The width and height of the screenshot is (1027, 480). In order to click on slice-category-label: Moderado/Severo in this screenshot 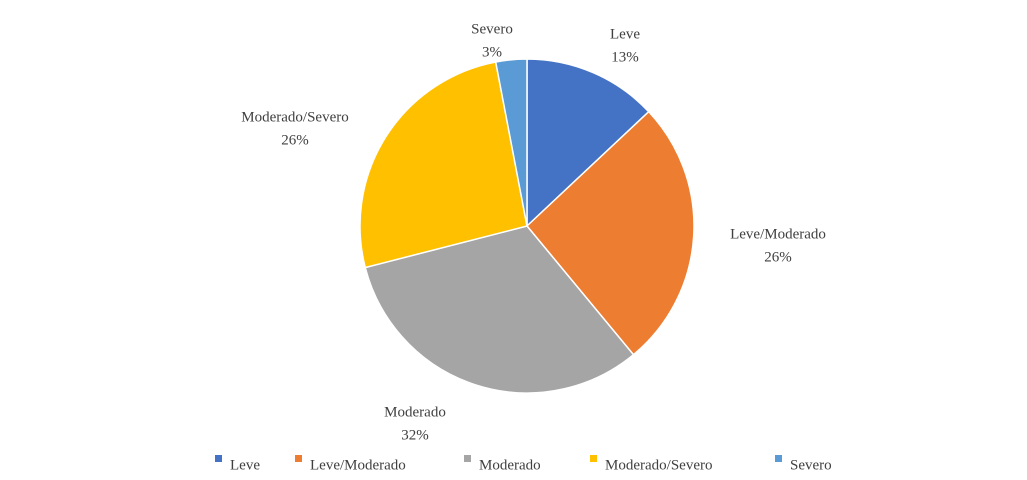, I will do `click(294, 117)`.